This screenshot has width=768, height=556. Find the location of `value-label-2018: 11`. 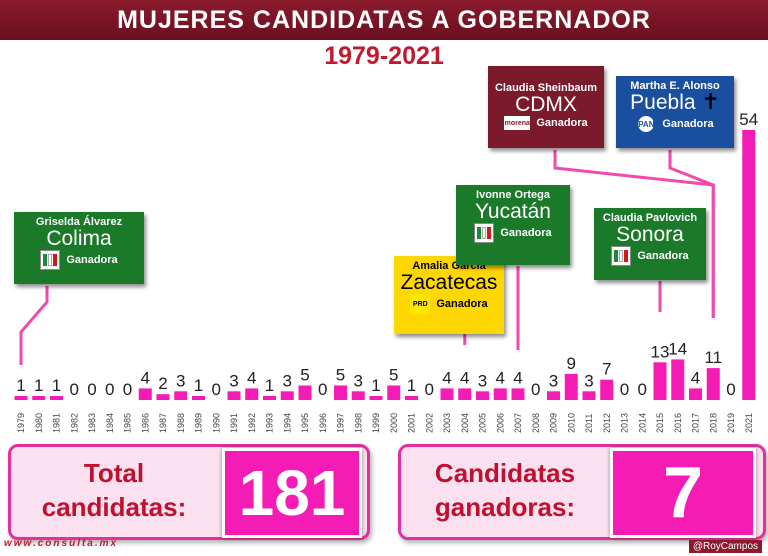

value-label-2018: 11 is located at coordinates (713, 357).